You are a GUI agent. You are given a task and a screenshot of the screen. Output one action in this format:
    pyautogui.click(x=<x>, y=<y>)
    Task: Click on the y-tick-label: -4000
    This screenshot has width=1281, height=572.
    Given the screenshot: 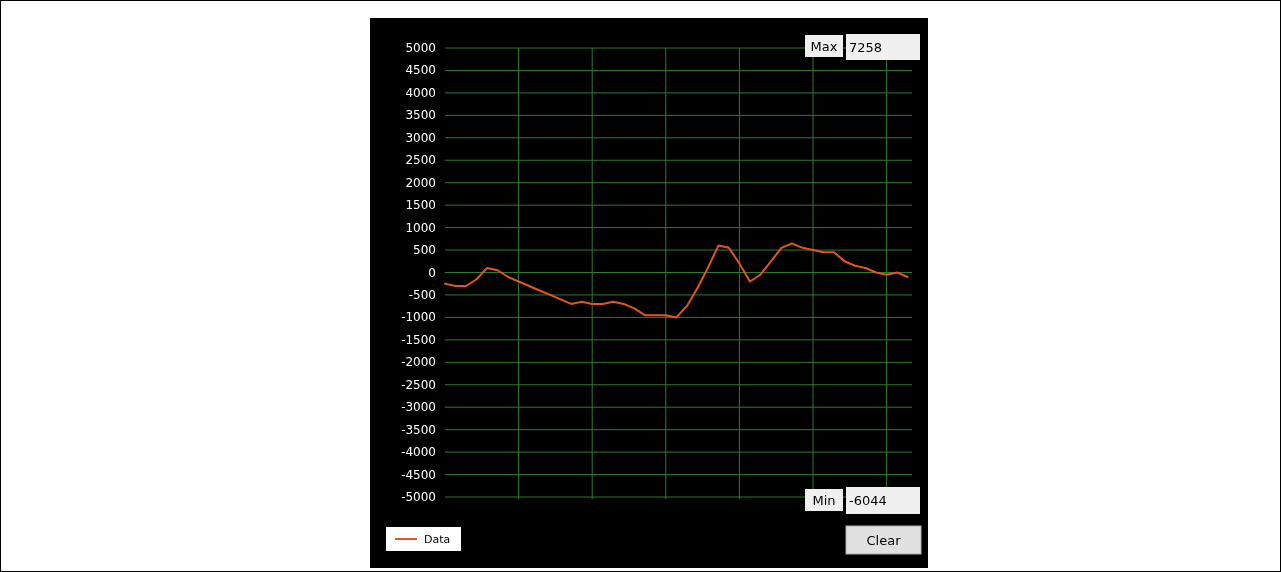 What is the action you would take?
    pyautogui.click(x=418, y=452)
    